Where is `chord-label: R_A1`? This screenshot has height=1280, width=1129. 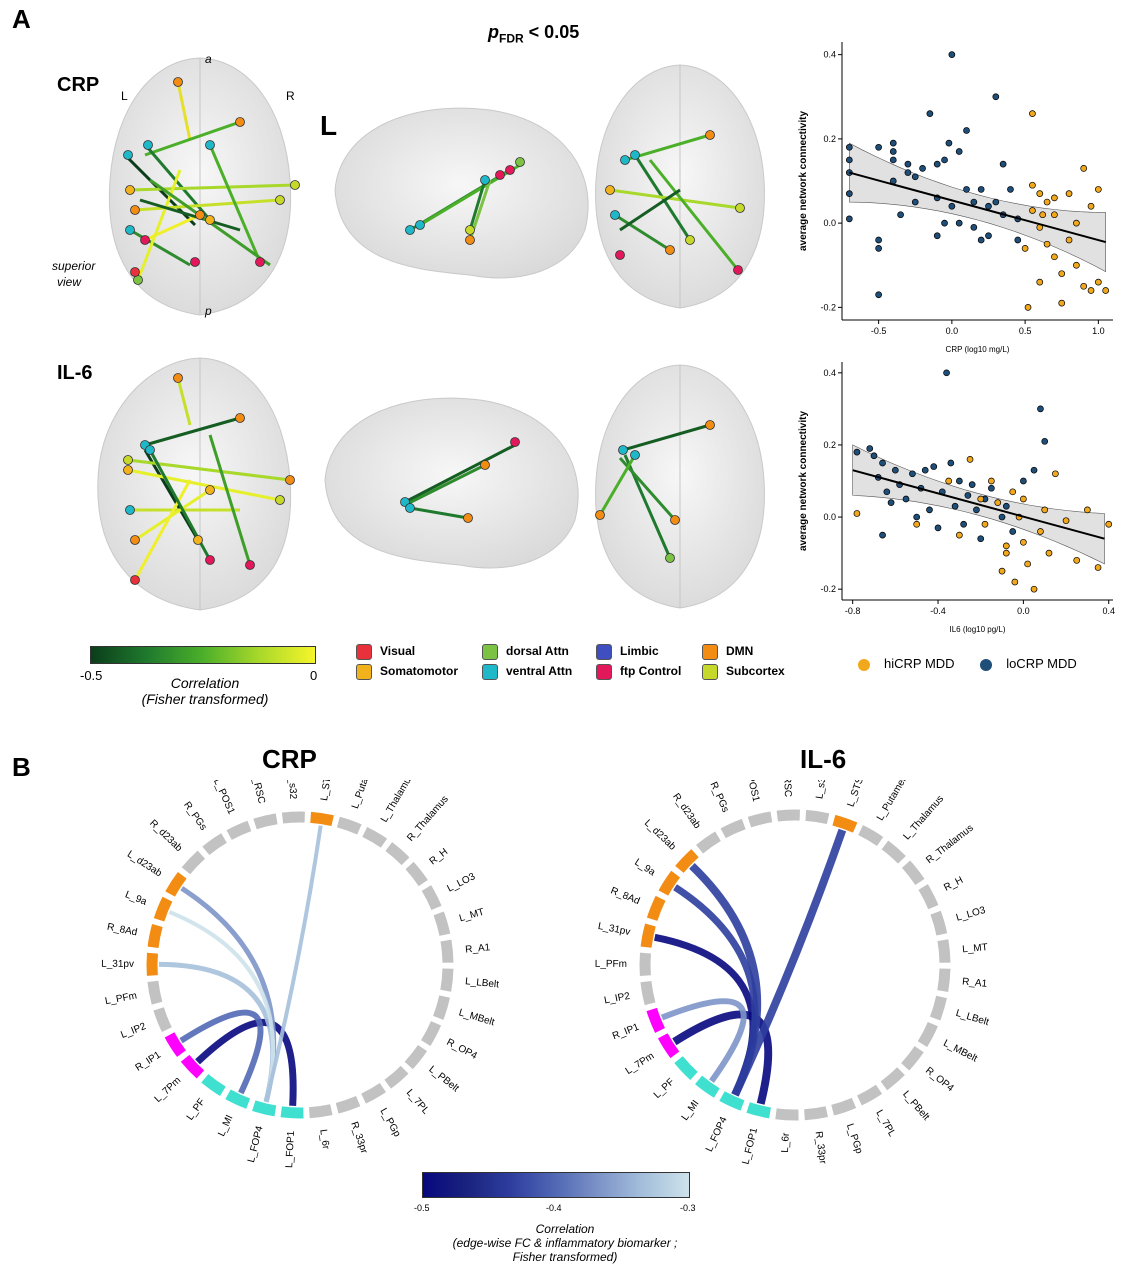 chord-label: R_A1 is located at coordinates (975, 982).